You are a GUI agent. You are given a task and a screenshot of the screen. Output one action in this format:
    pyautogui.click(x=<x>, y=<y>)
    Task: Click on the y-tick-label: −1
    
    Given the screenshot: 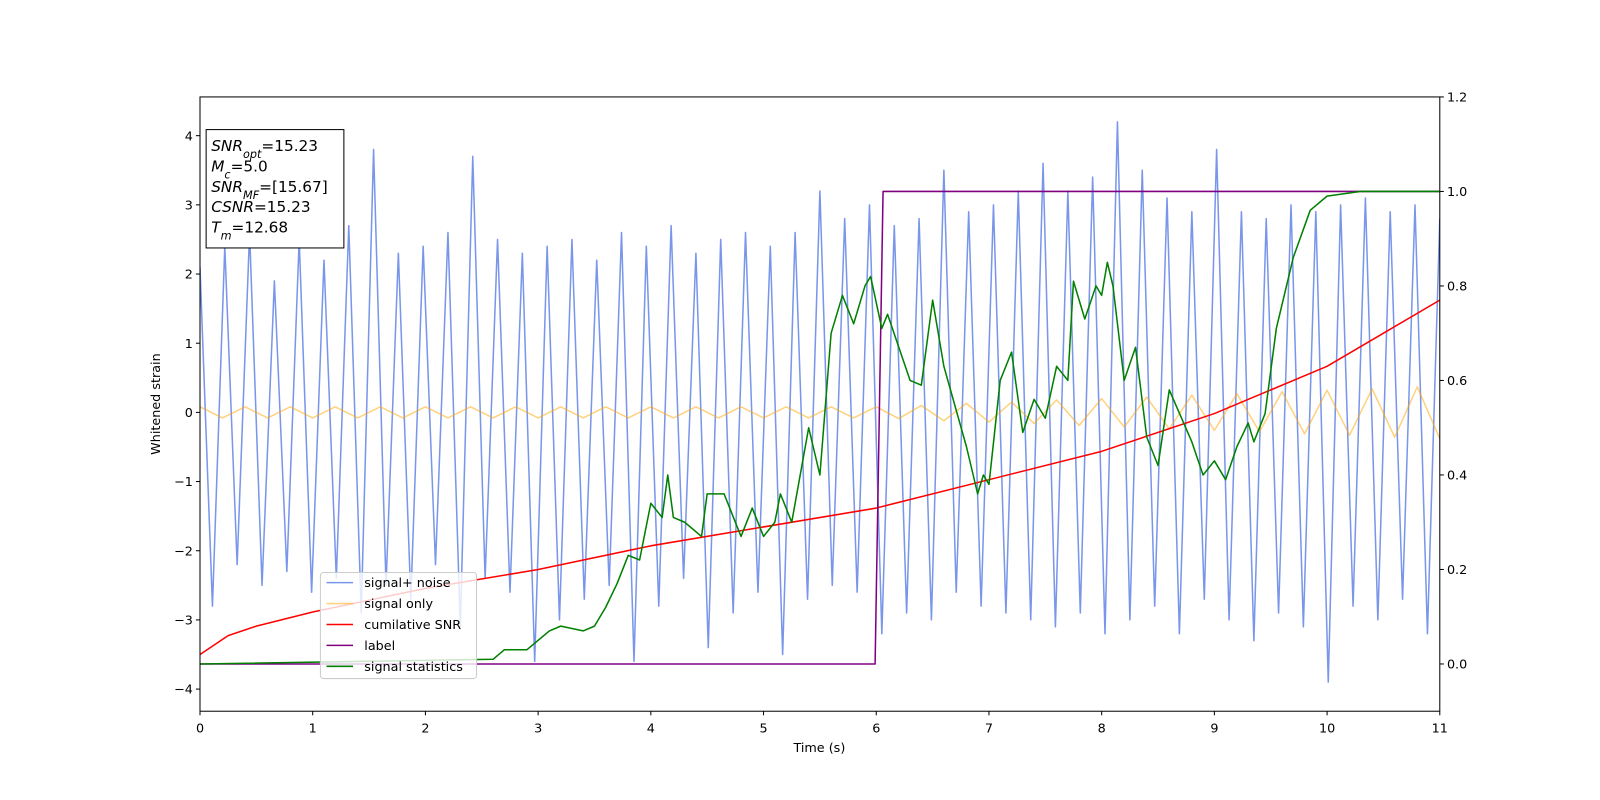 What is the action you would take?
    pyautogui.click(x=183, y=482)
    